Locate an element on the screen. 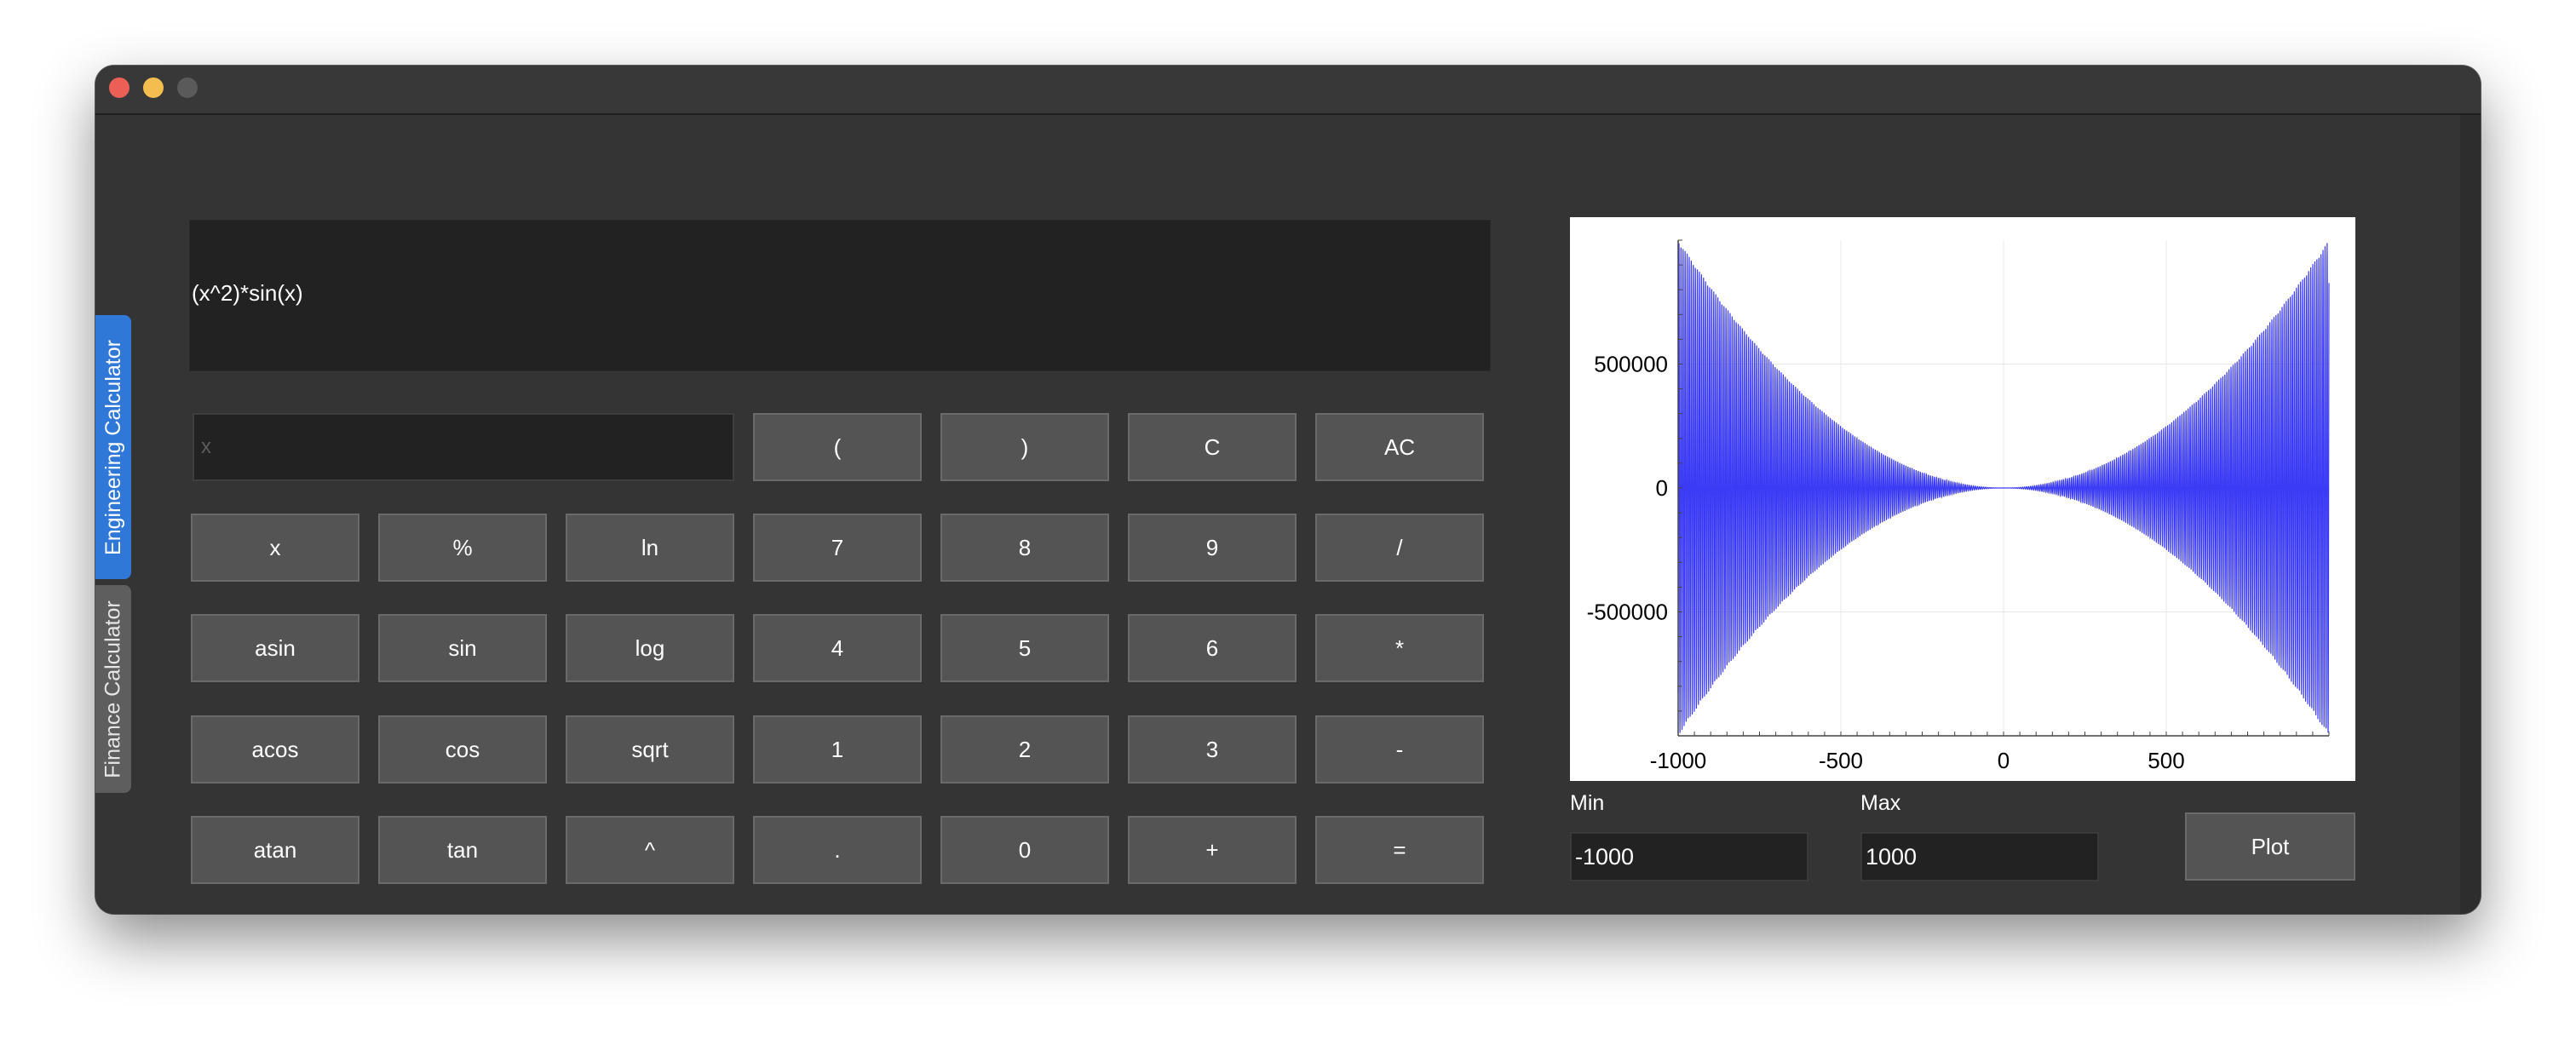  key-cos-button: cos is located at coordinates (463, 749).